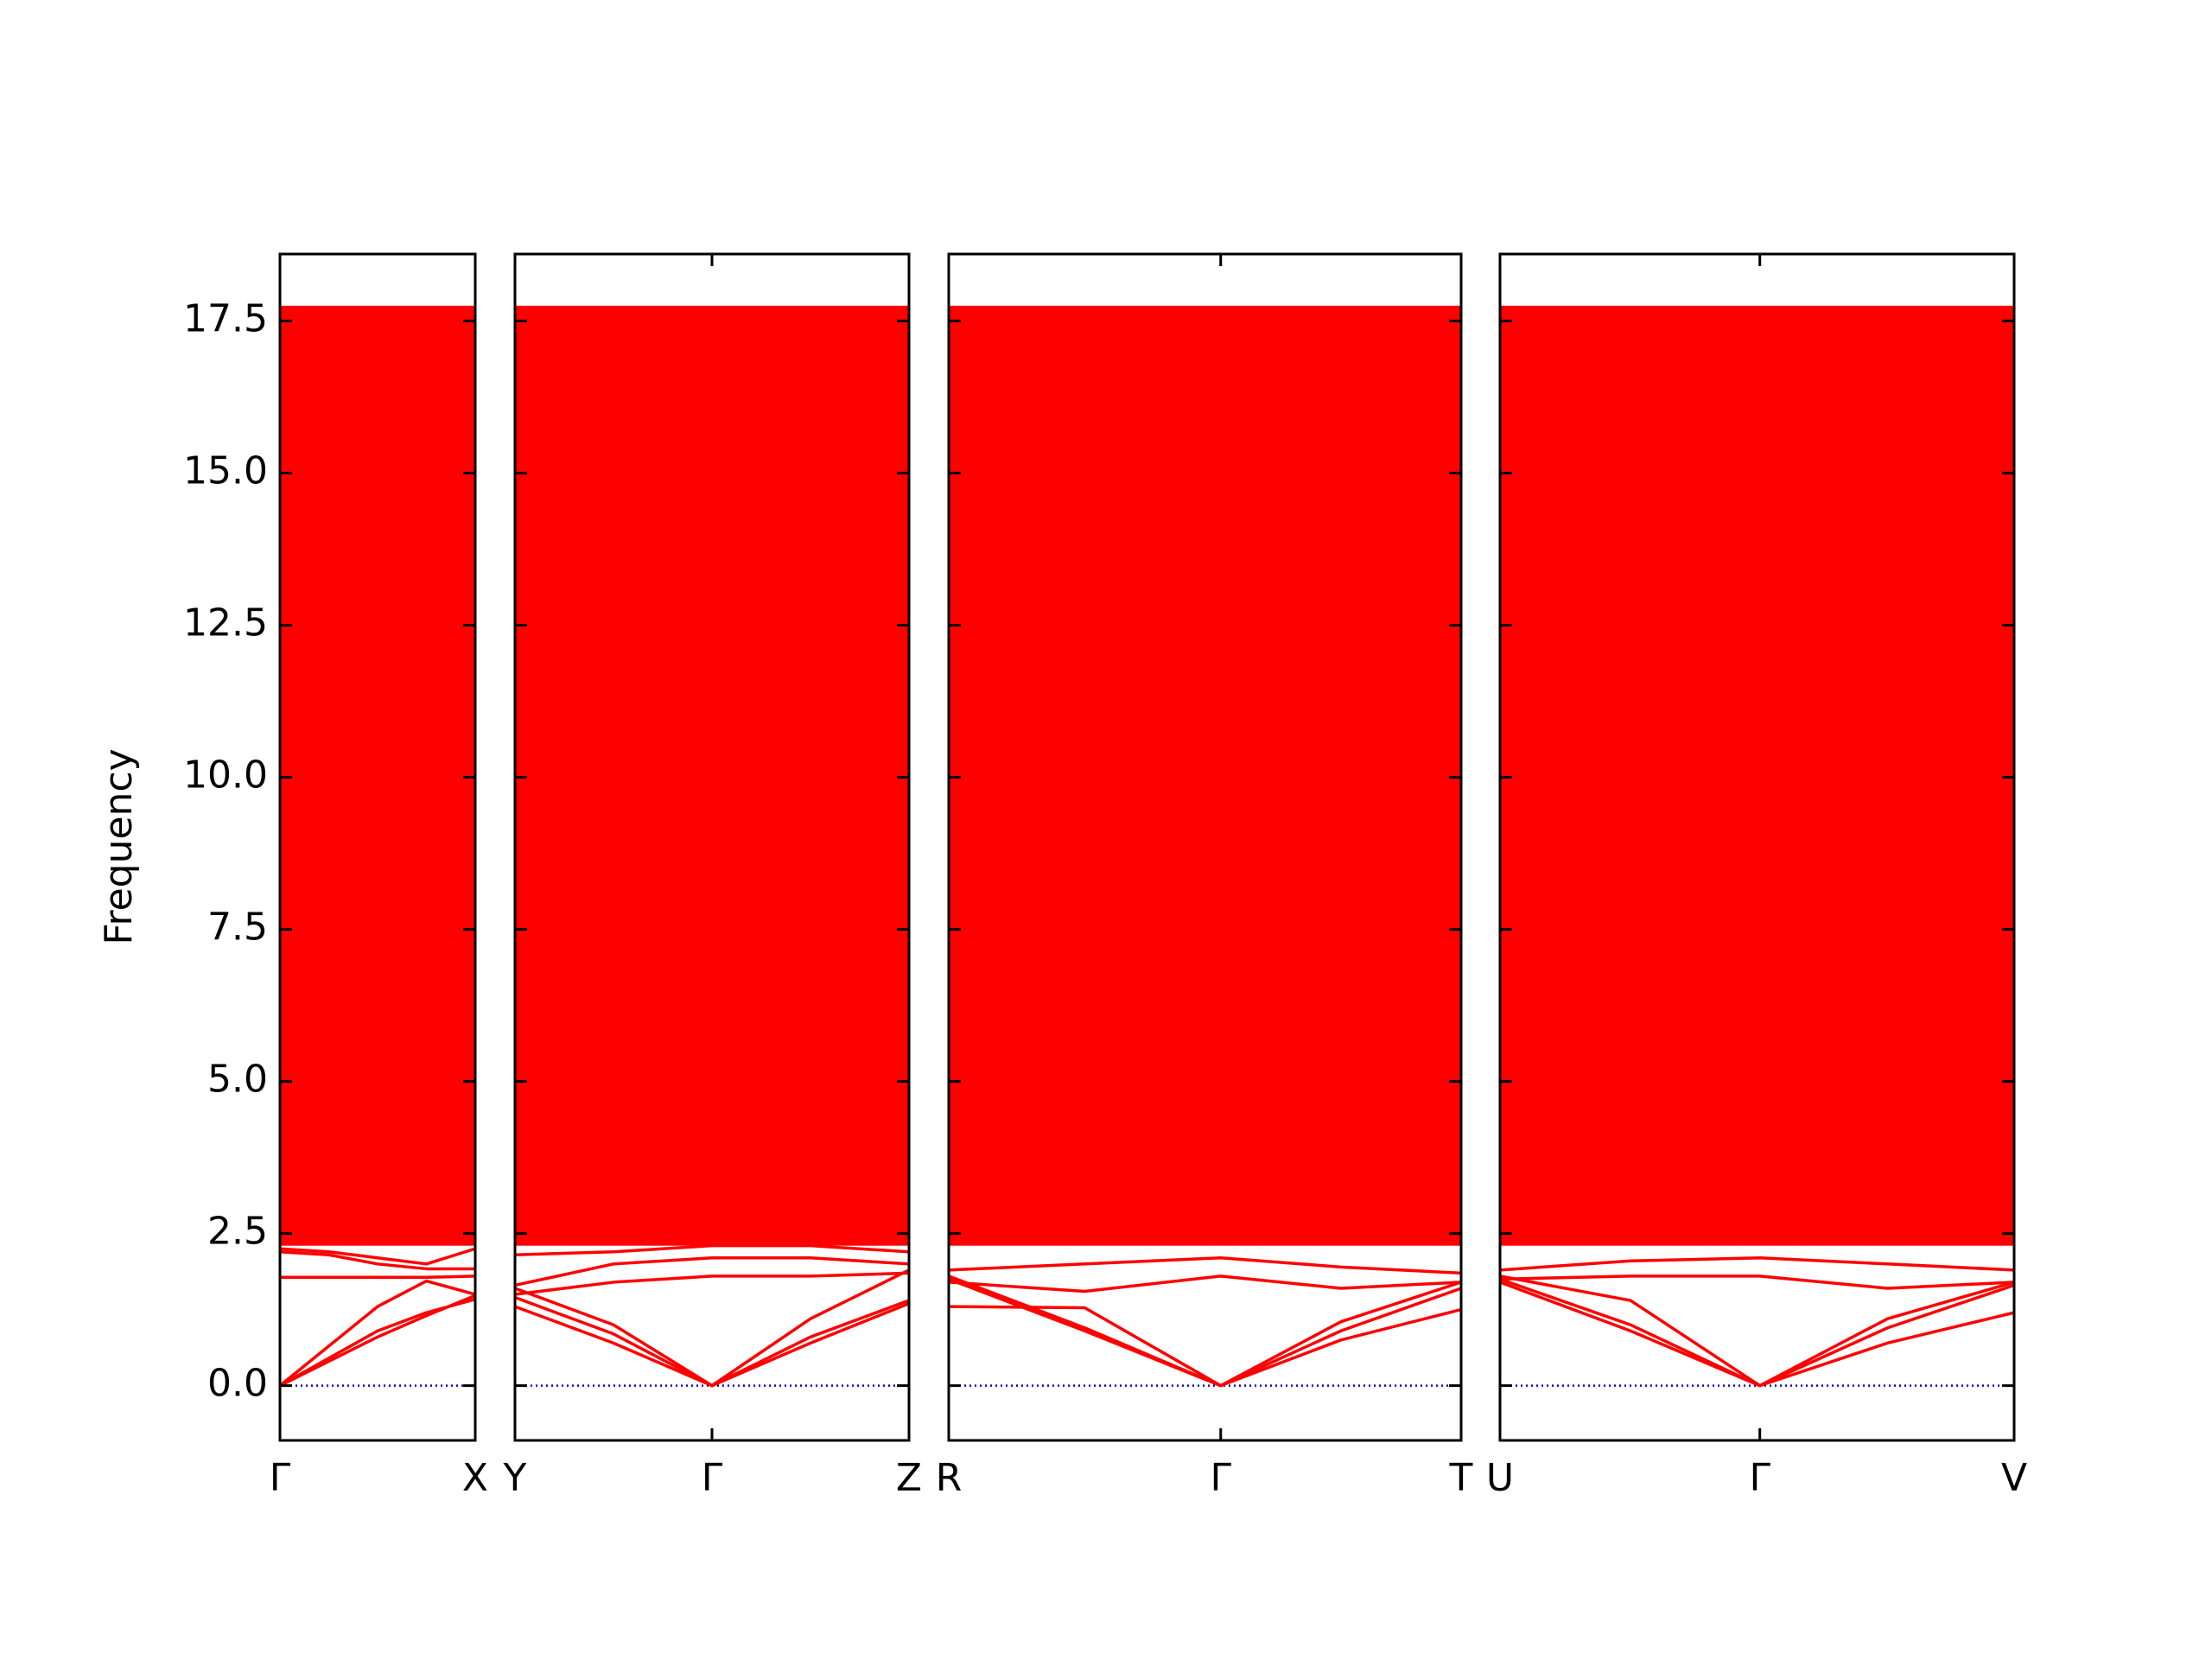 The width and height of the screenshot is (2212, 1659). I want to click on y-tick-label: 17.5, so click(225, 318).